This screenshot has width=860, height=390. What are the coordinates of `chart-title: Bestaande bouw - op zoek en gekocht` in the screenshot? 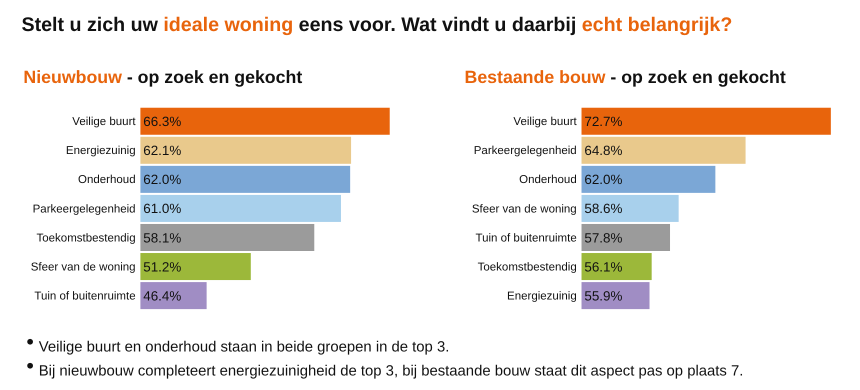 It's located at (625, 76).